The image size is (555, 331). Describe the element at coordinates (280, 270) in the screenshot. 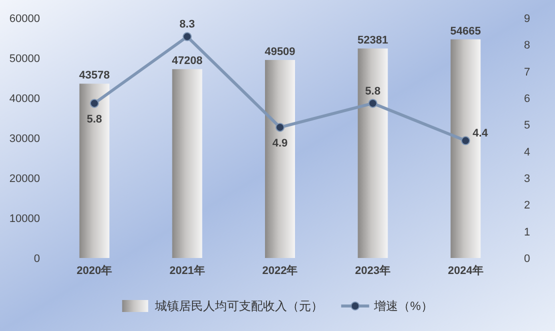

I see `x-tick-label: 2022年` at that location.